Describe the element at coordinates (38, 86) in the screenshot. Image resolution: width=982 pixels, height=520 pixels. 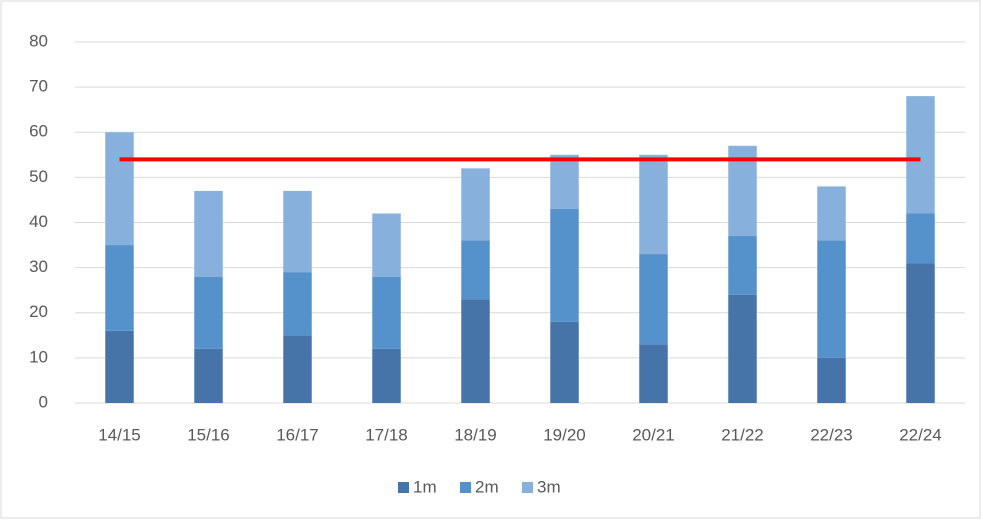
I see `y-tick-label: 70` at that location.